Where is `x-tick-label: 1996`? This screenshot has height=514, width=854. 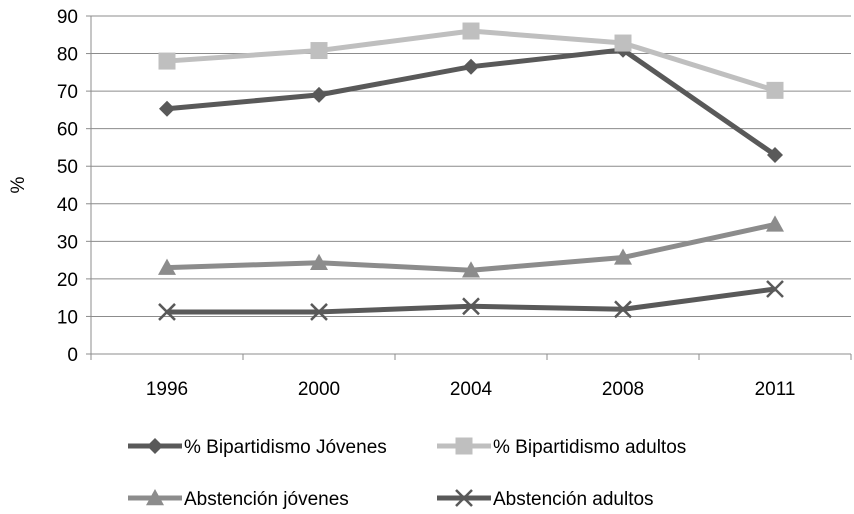 x-tick-label: 1996 is located at coordinates (167, 389).